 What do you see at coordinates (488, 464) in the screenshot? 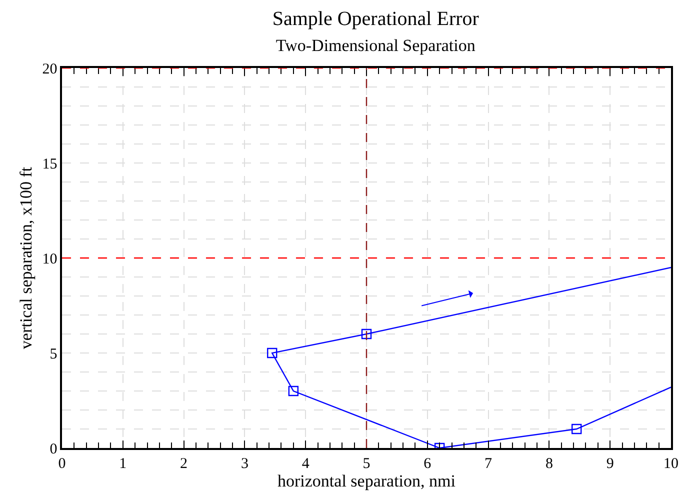
I see `x-tick-label: 7` at bounding box center [488, 464].